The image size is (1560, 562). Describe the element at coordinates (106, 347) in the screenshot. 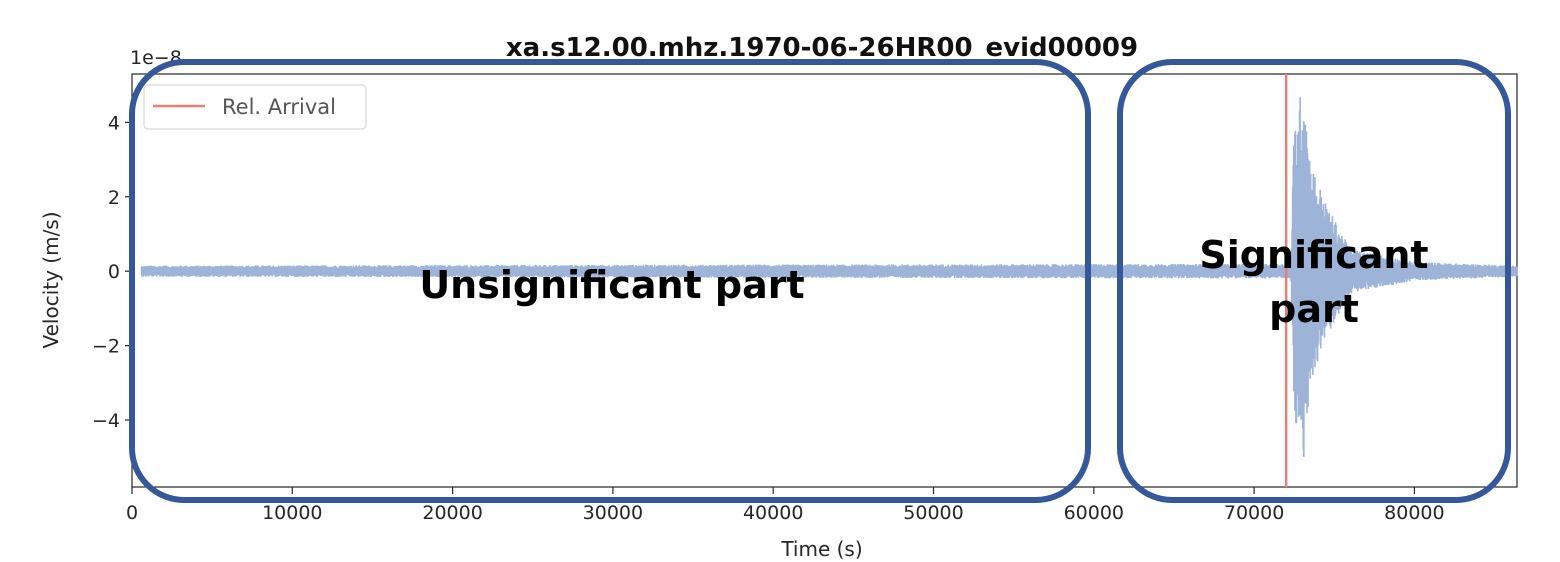

I see `y-tick-label: −2` at that location.